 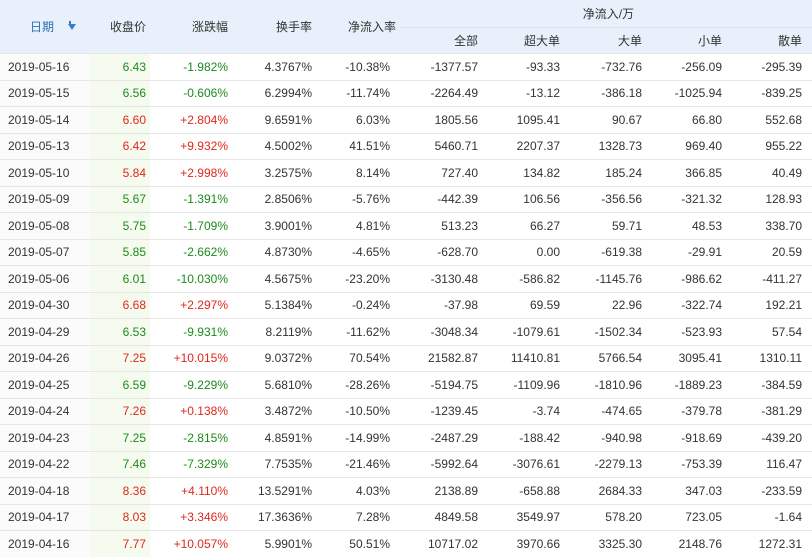 What do you see at coordinates (611, 146) in the screenshot?
I see `row-large: 1328.73` at bounding box center [611, 146].